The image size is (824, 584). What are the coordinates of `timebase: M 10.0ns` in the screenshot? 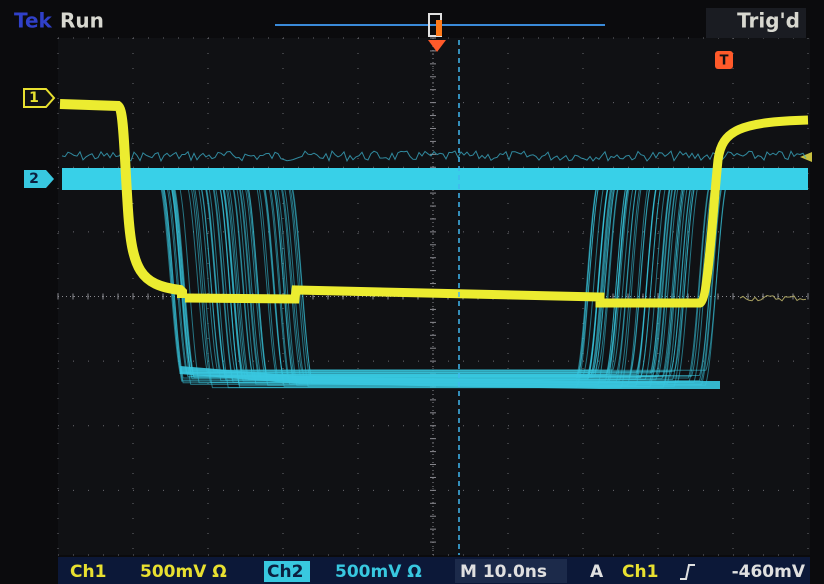 It's located at (503, 572).